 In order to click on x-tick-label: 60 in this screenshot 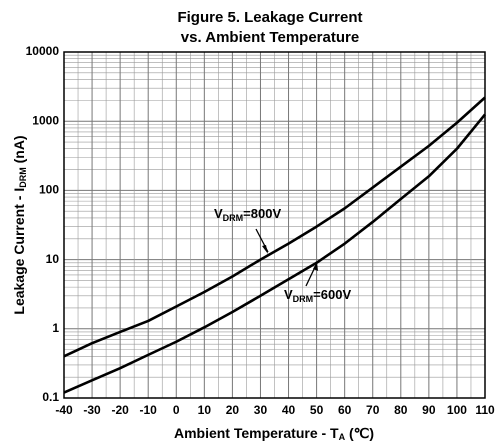, I will do `click(345, 410)`.